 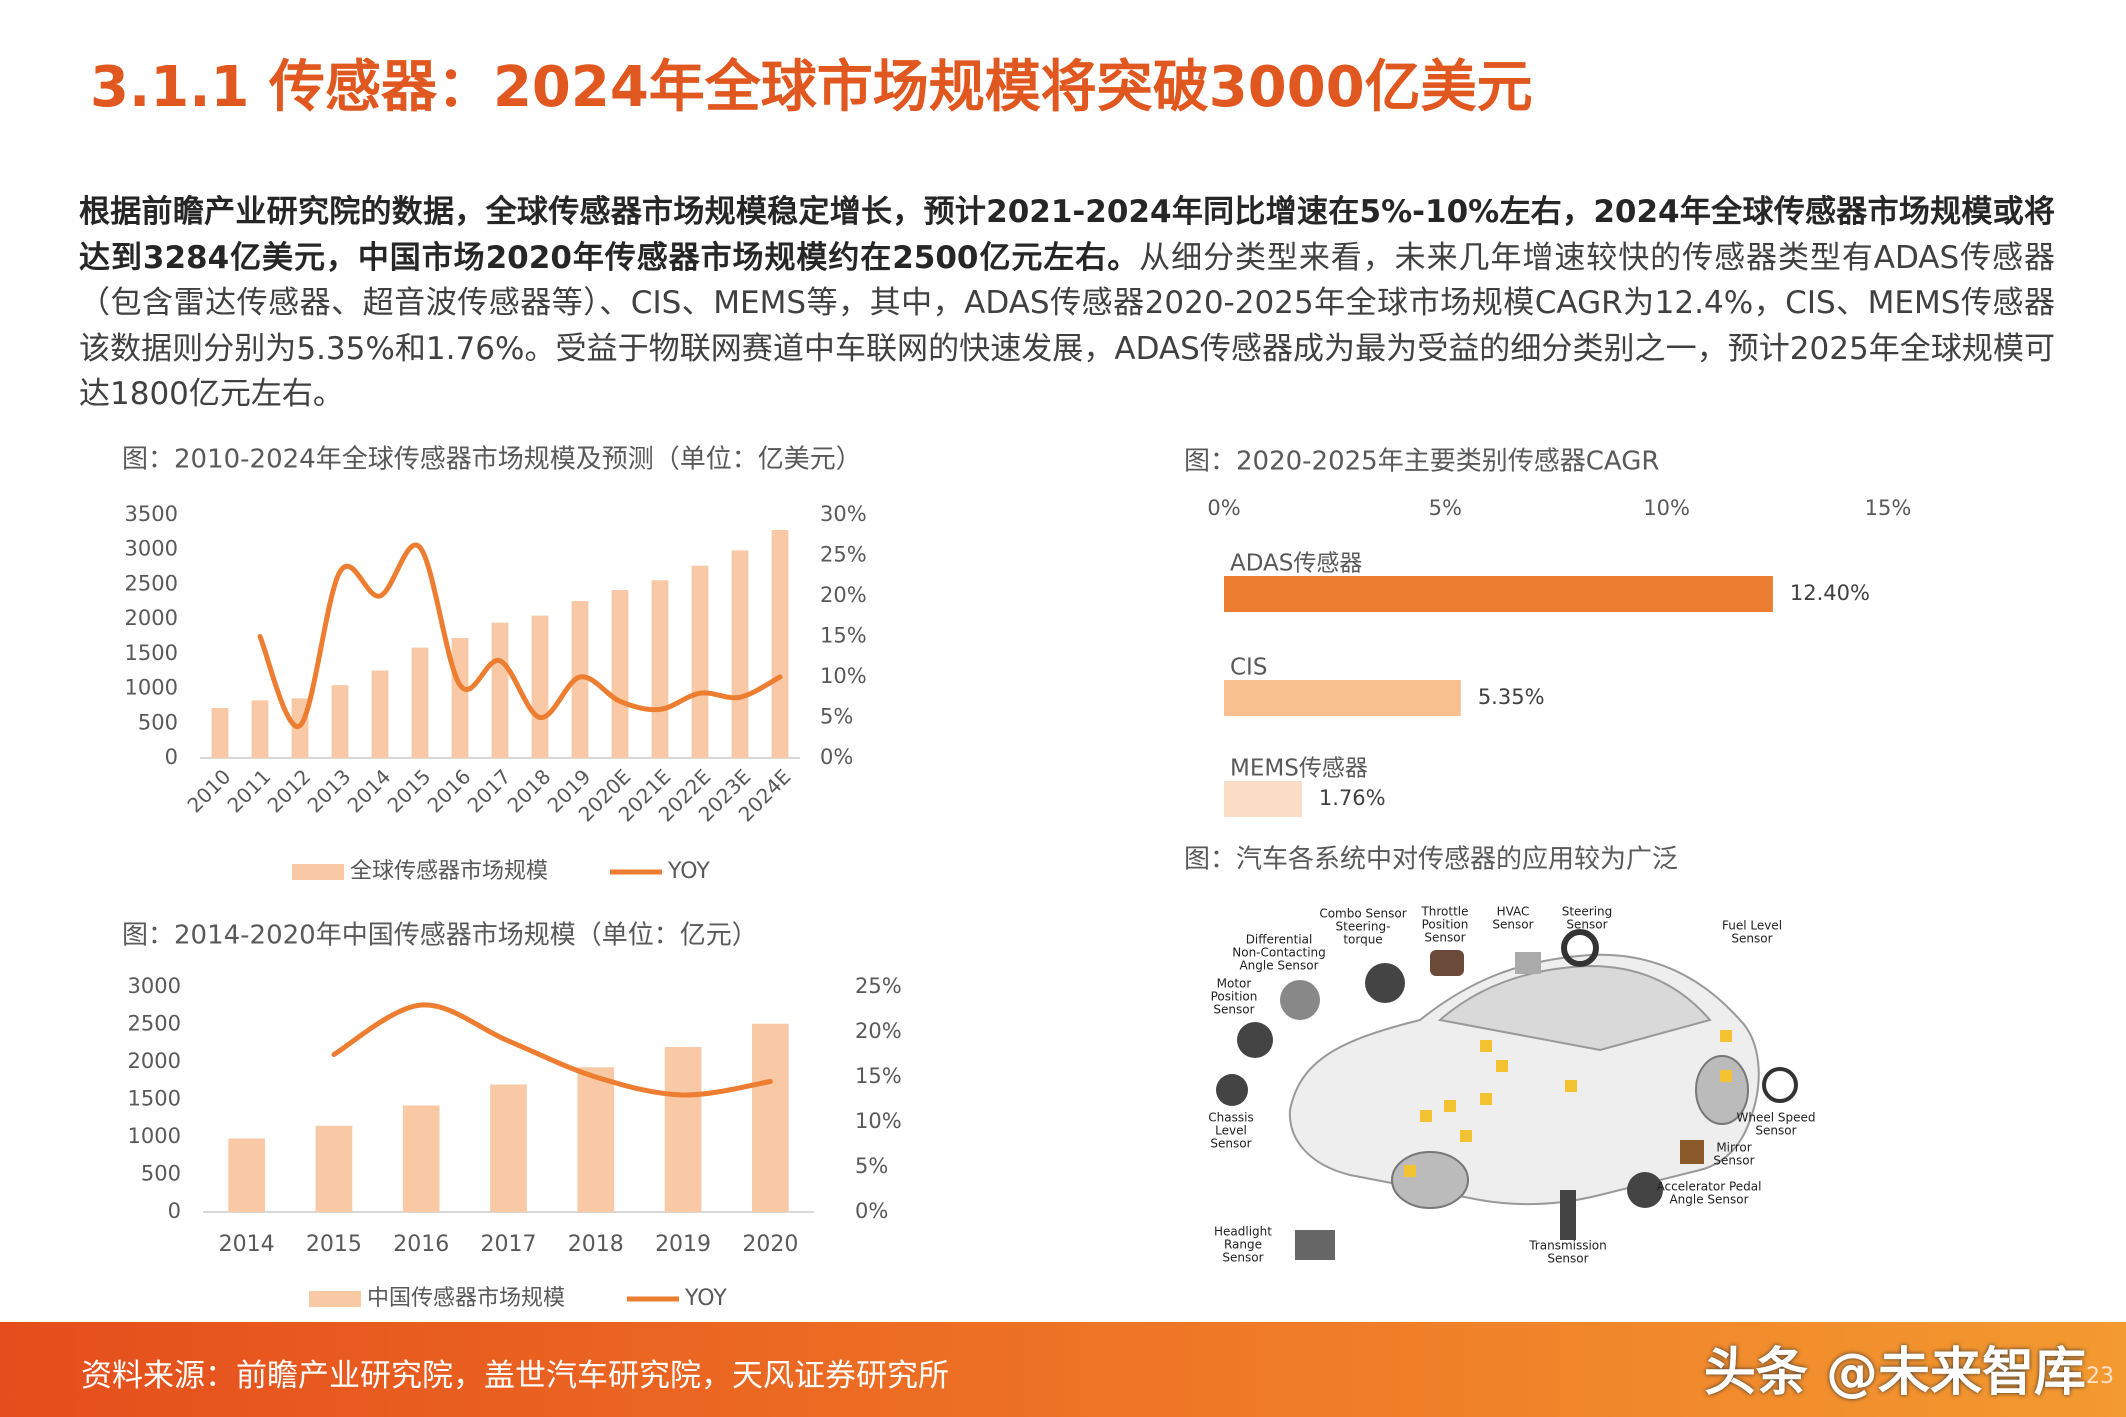 I want to click on sensor-label: Combo Sensor, so click(x=1362, y=914).